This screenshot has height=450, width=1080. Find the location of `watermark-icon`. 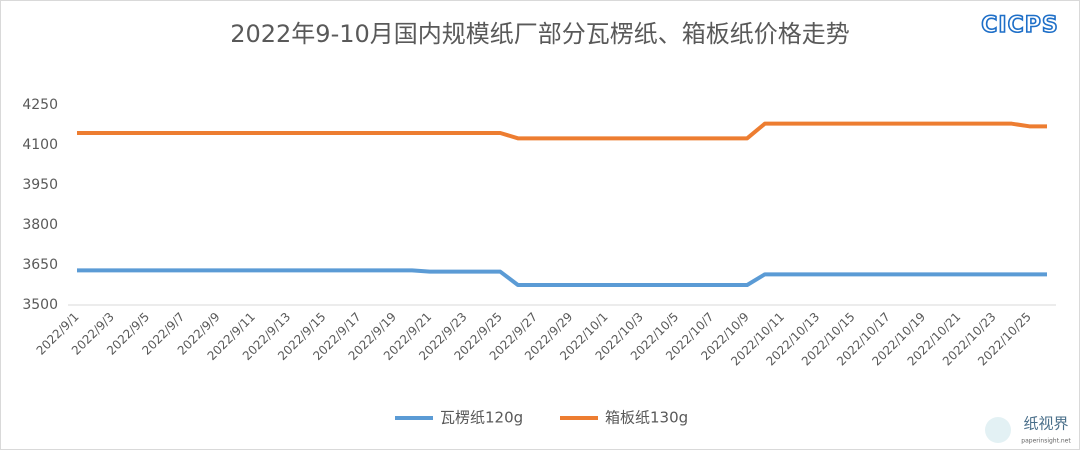

watermark-icon is located at coordinates (998, 430).